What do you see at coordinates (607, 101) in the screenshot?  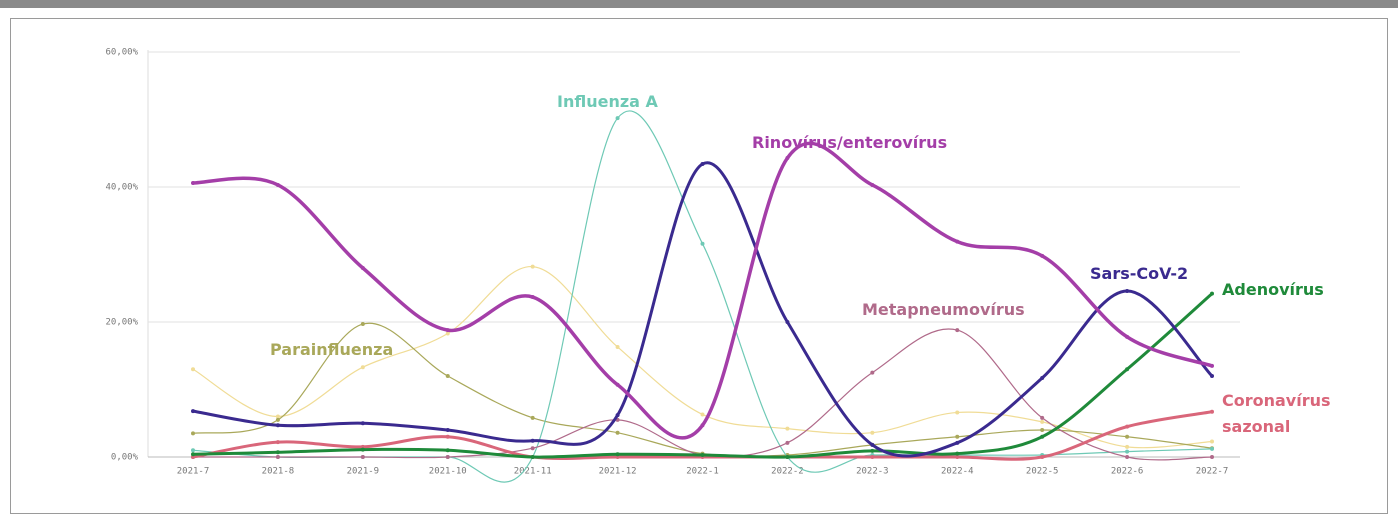 I see `series-label: Influenza A` at bounding box center [607, 101].